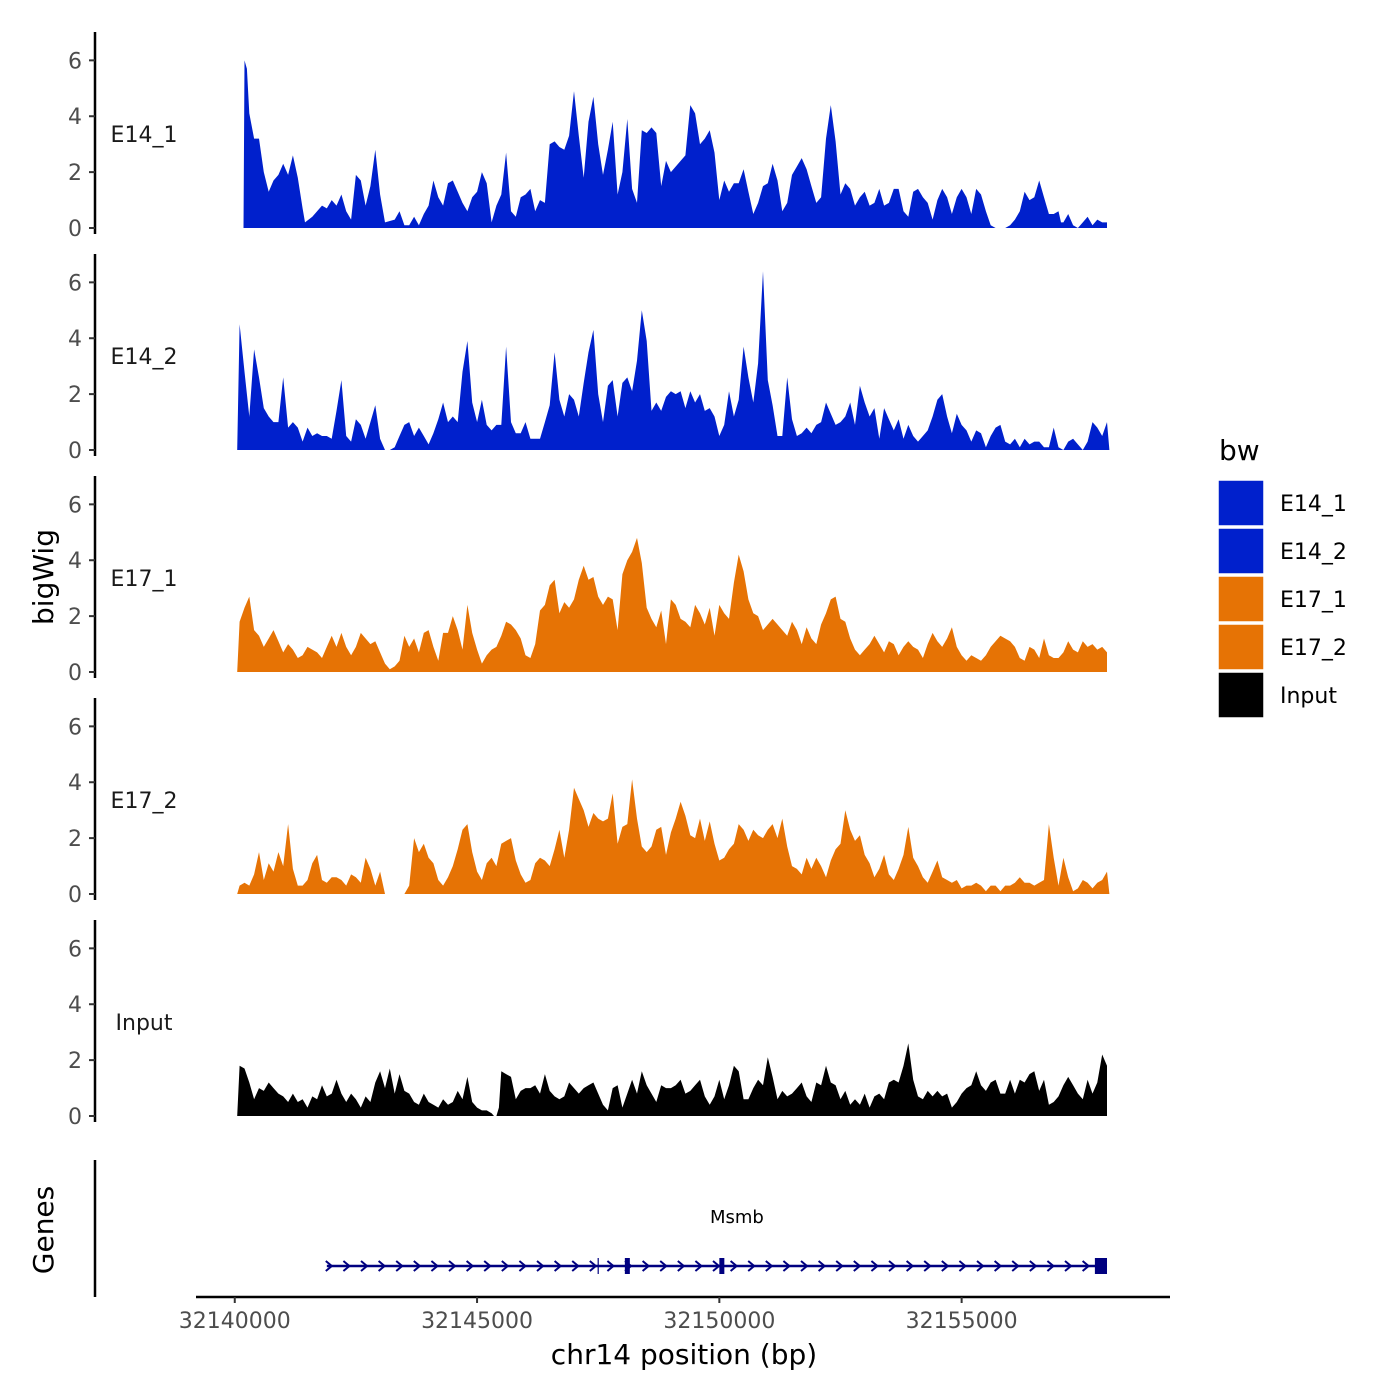 The image size is (1400, 1400). Describe the element at coordinates (43, 577) in the screenshot. I see `y-axis-title: bigWig` at that location.